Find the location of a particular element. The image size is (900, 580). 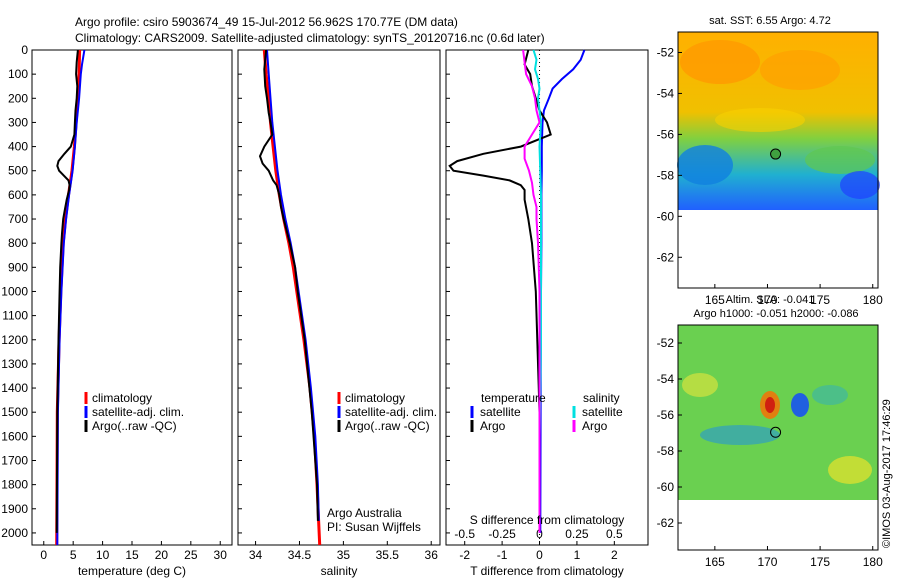

sst-mid-patch is located at coordinates (760, 120).